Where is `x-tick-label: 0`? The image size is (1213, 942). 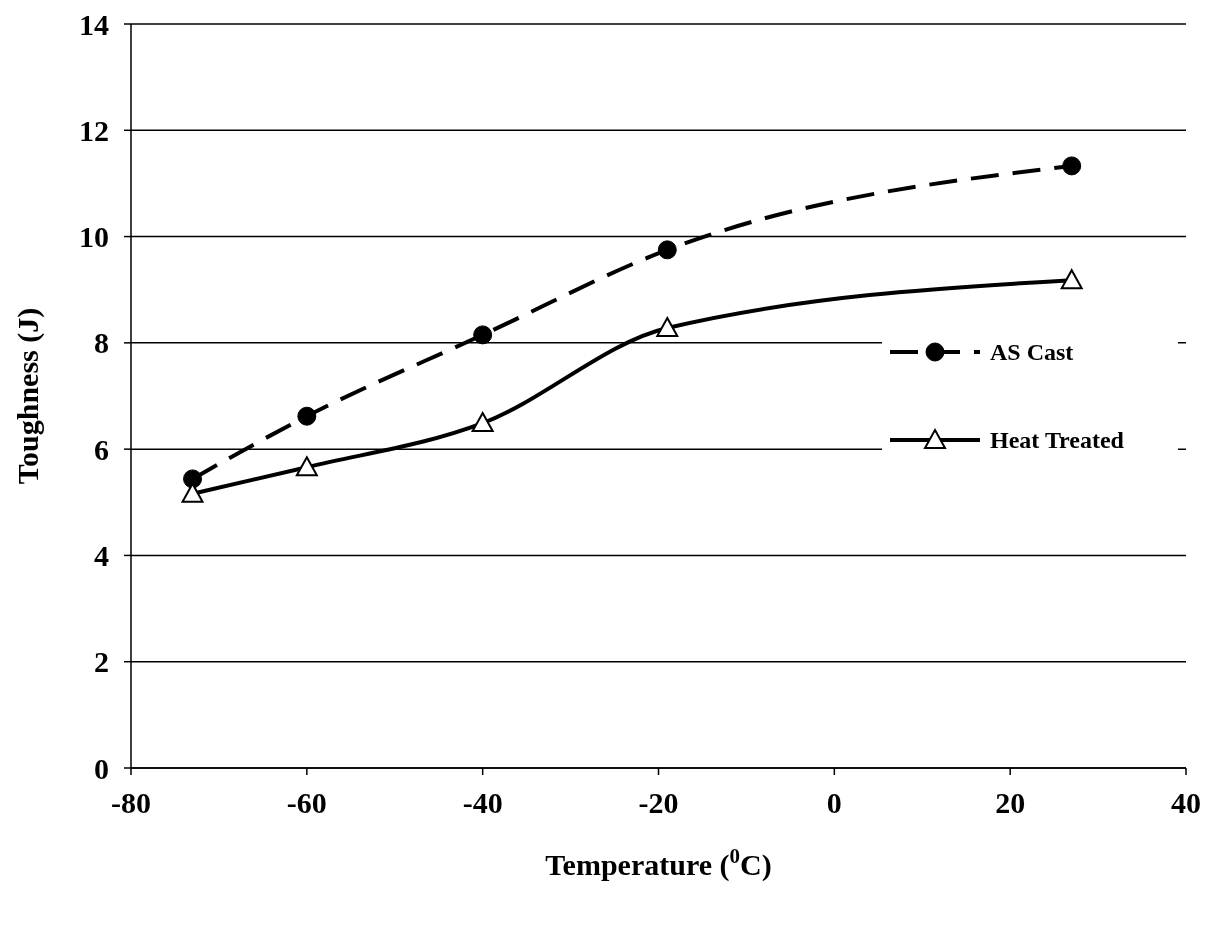 x-tick-label: 0 is located at coordinates (834, 802).